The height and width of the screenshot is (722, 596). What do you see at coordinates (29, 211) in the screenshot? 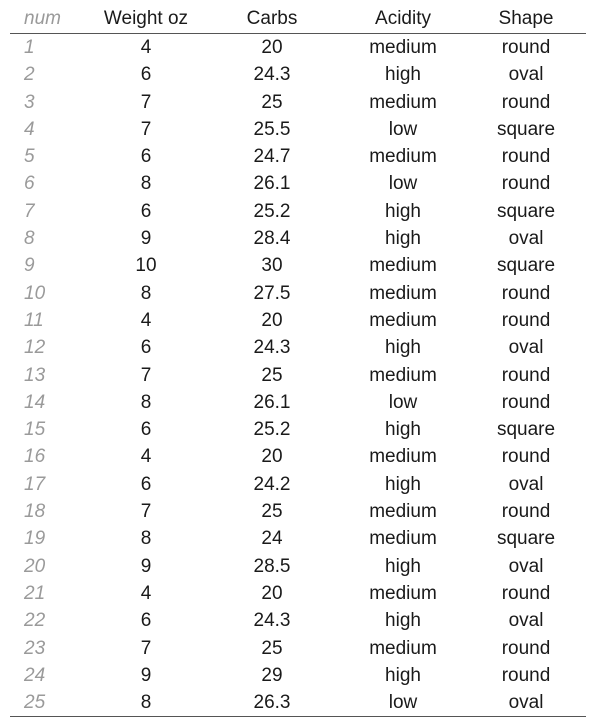
I see `cell-num: 7` at bounding box center [29, 211].